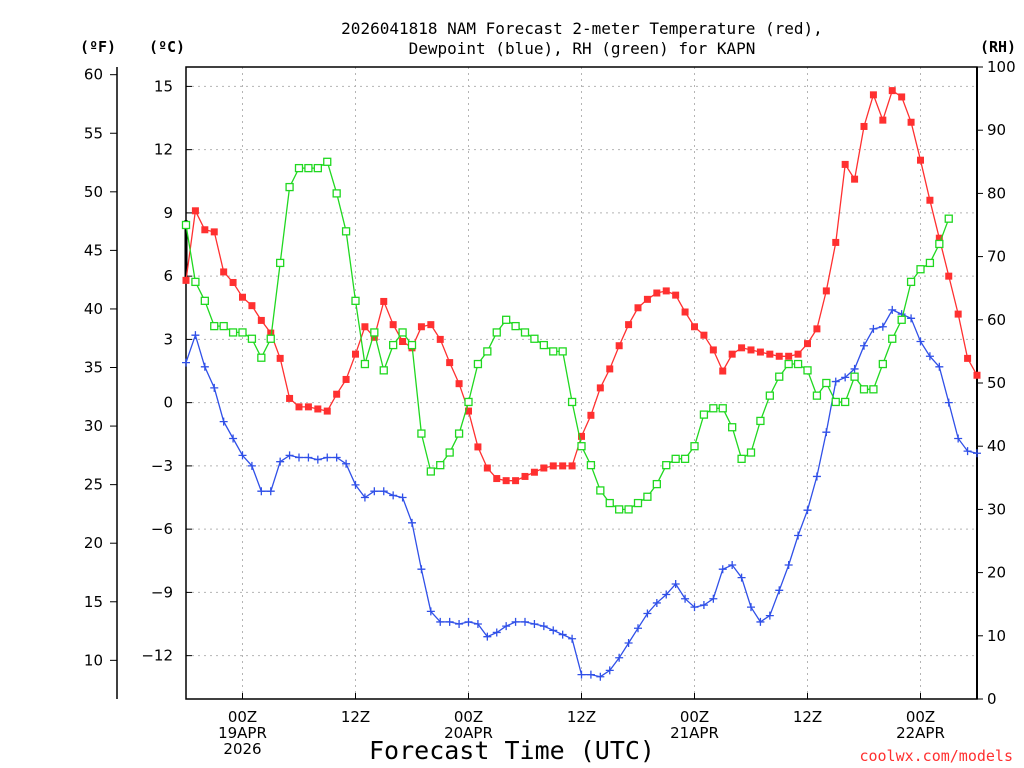  What do you see at coordinates (93, 133) in the screenshot?
I see `fahrenheit-tick-label: 55` at bounding box center [93, 133].